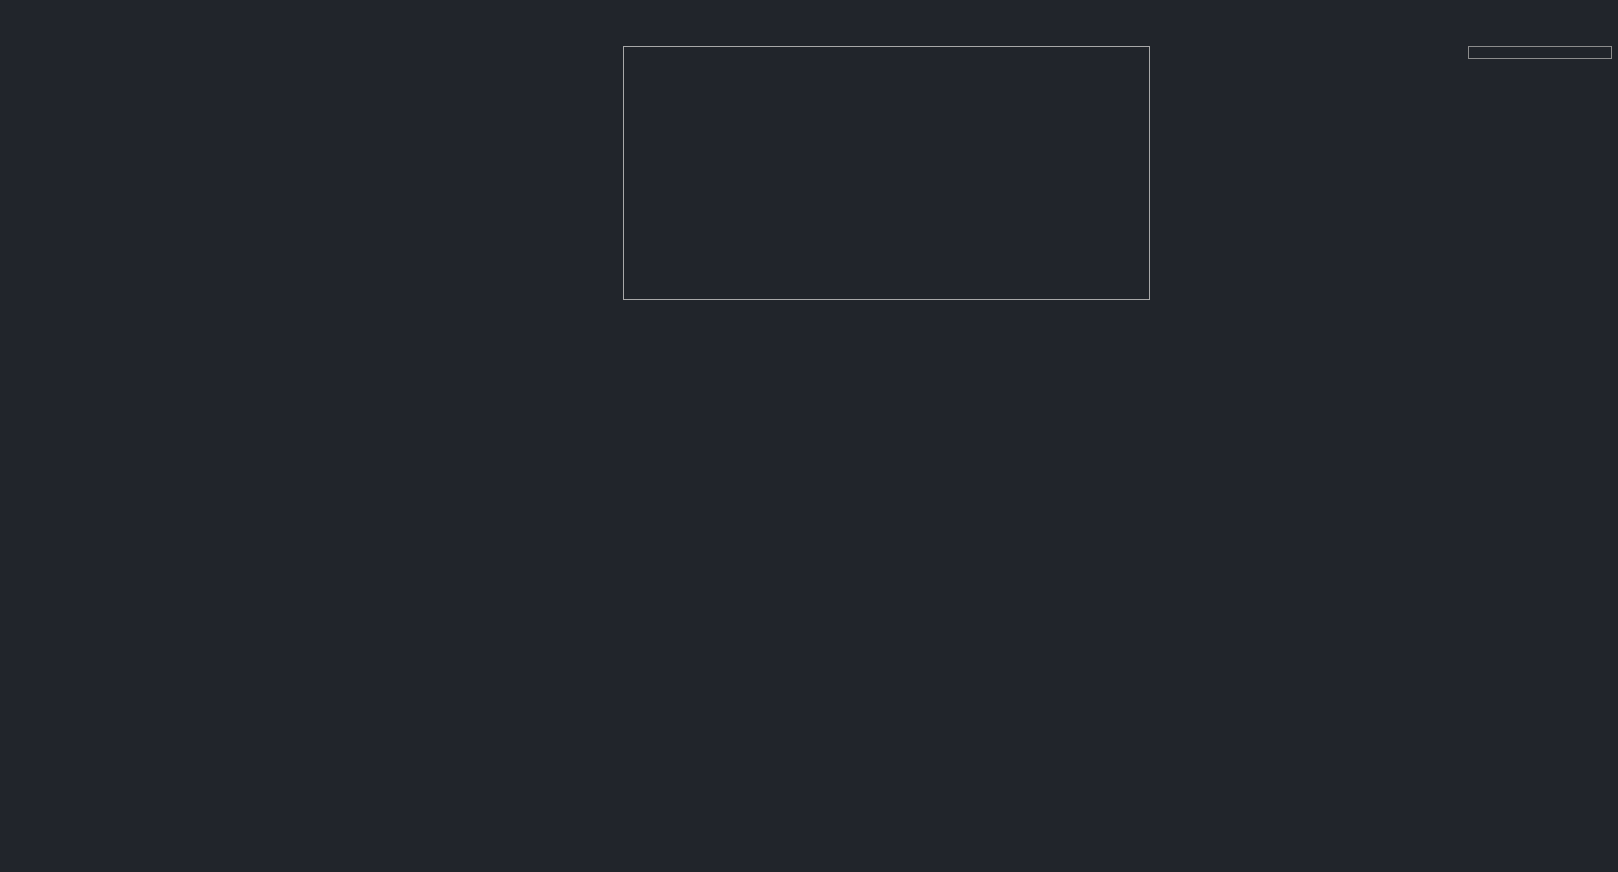  Describe the element at coordinates (1540, 52) in the screenshot. I see `chart-legend` at that location.